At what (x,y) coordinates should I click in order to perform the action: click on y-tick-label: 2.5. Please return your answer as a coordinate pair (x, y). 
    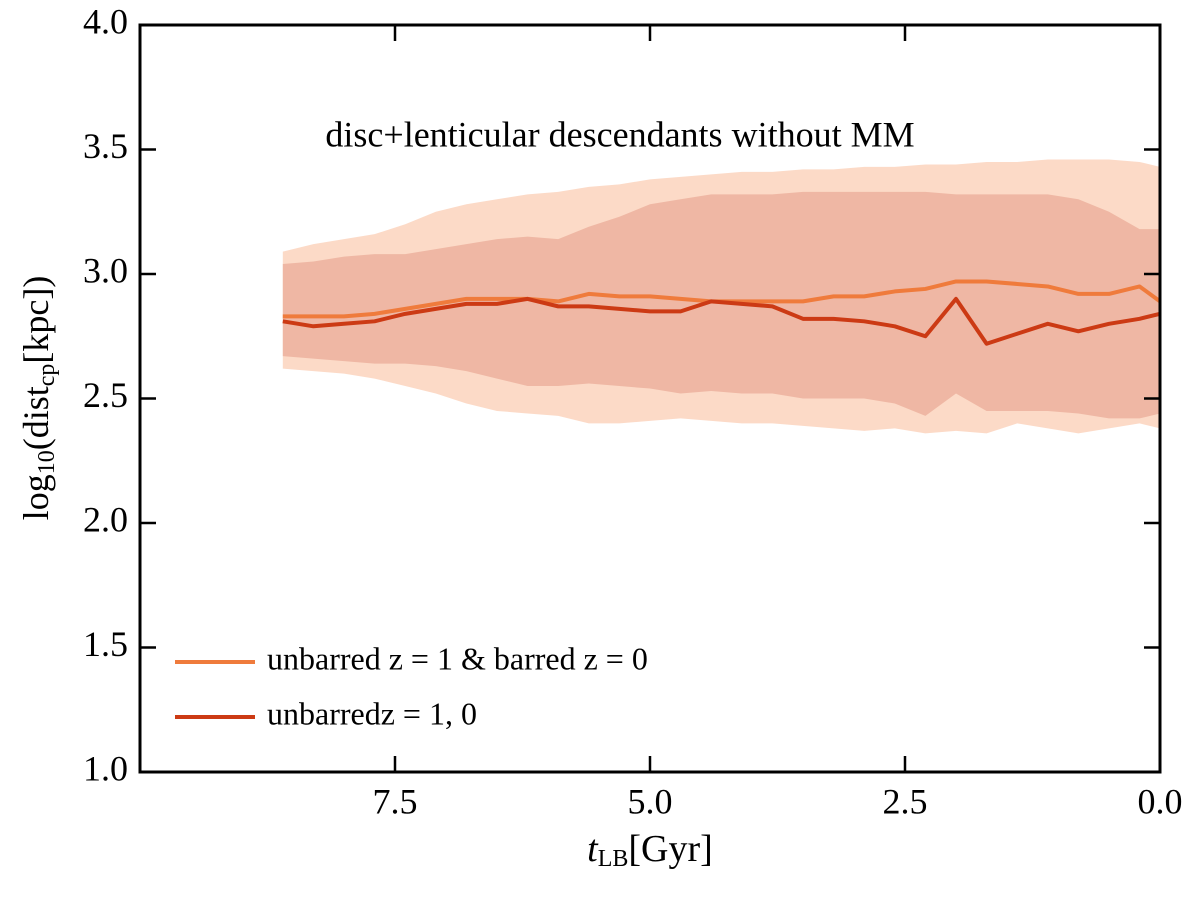
    Looking at the image, I should click on (105, 395).